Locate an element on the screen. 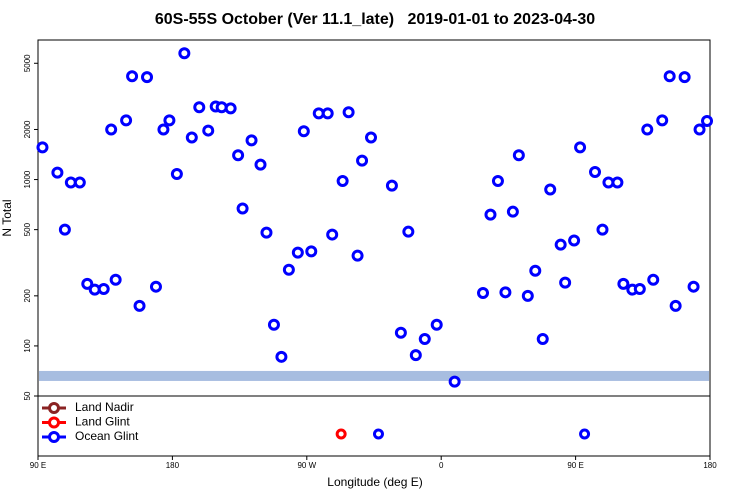  x-tick-label: 90 W is located at coordinates (306, 465).